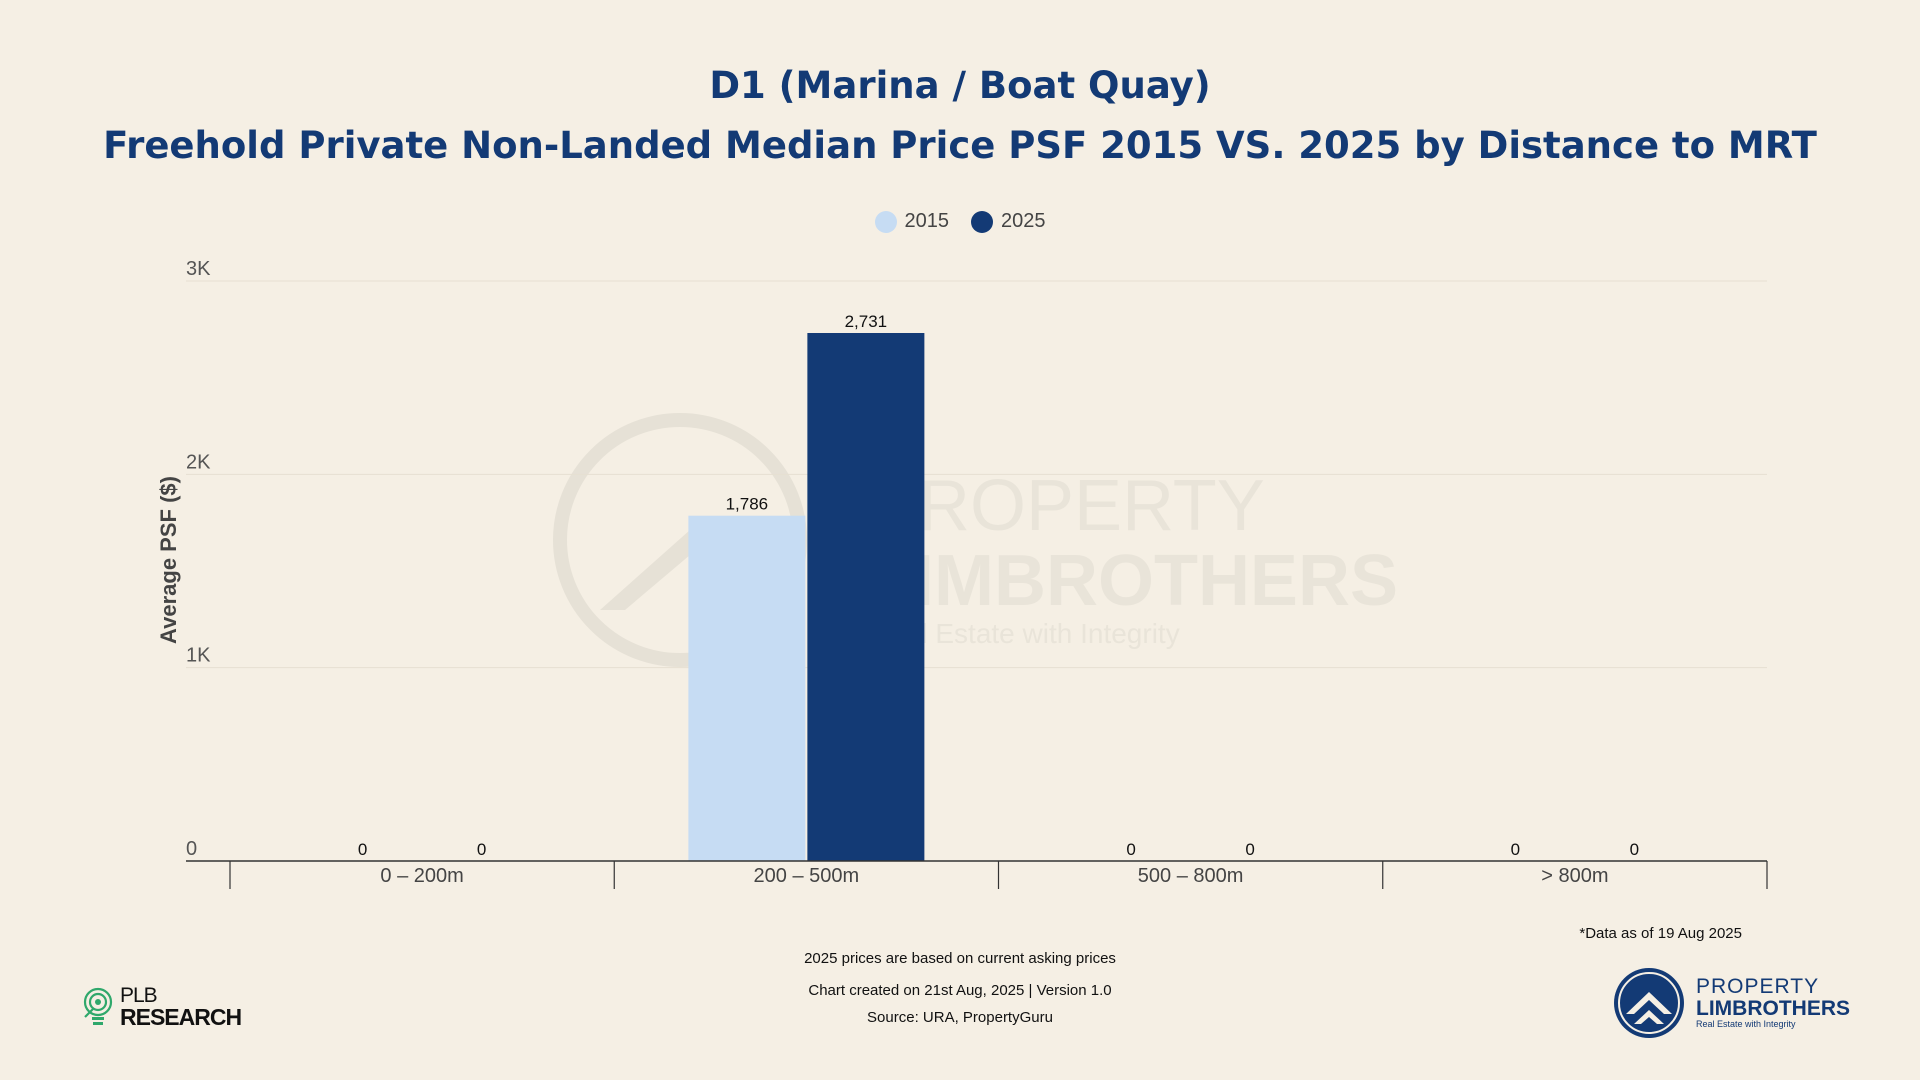 This screenshot has height=1080, width=1920. Describe the element at coordinates (885, 221) in the screenshot. I see `legend-swatch-2015` at that location.